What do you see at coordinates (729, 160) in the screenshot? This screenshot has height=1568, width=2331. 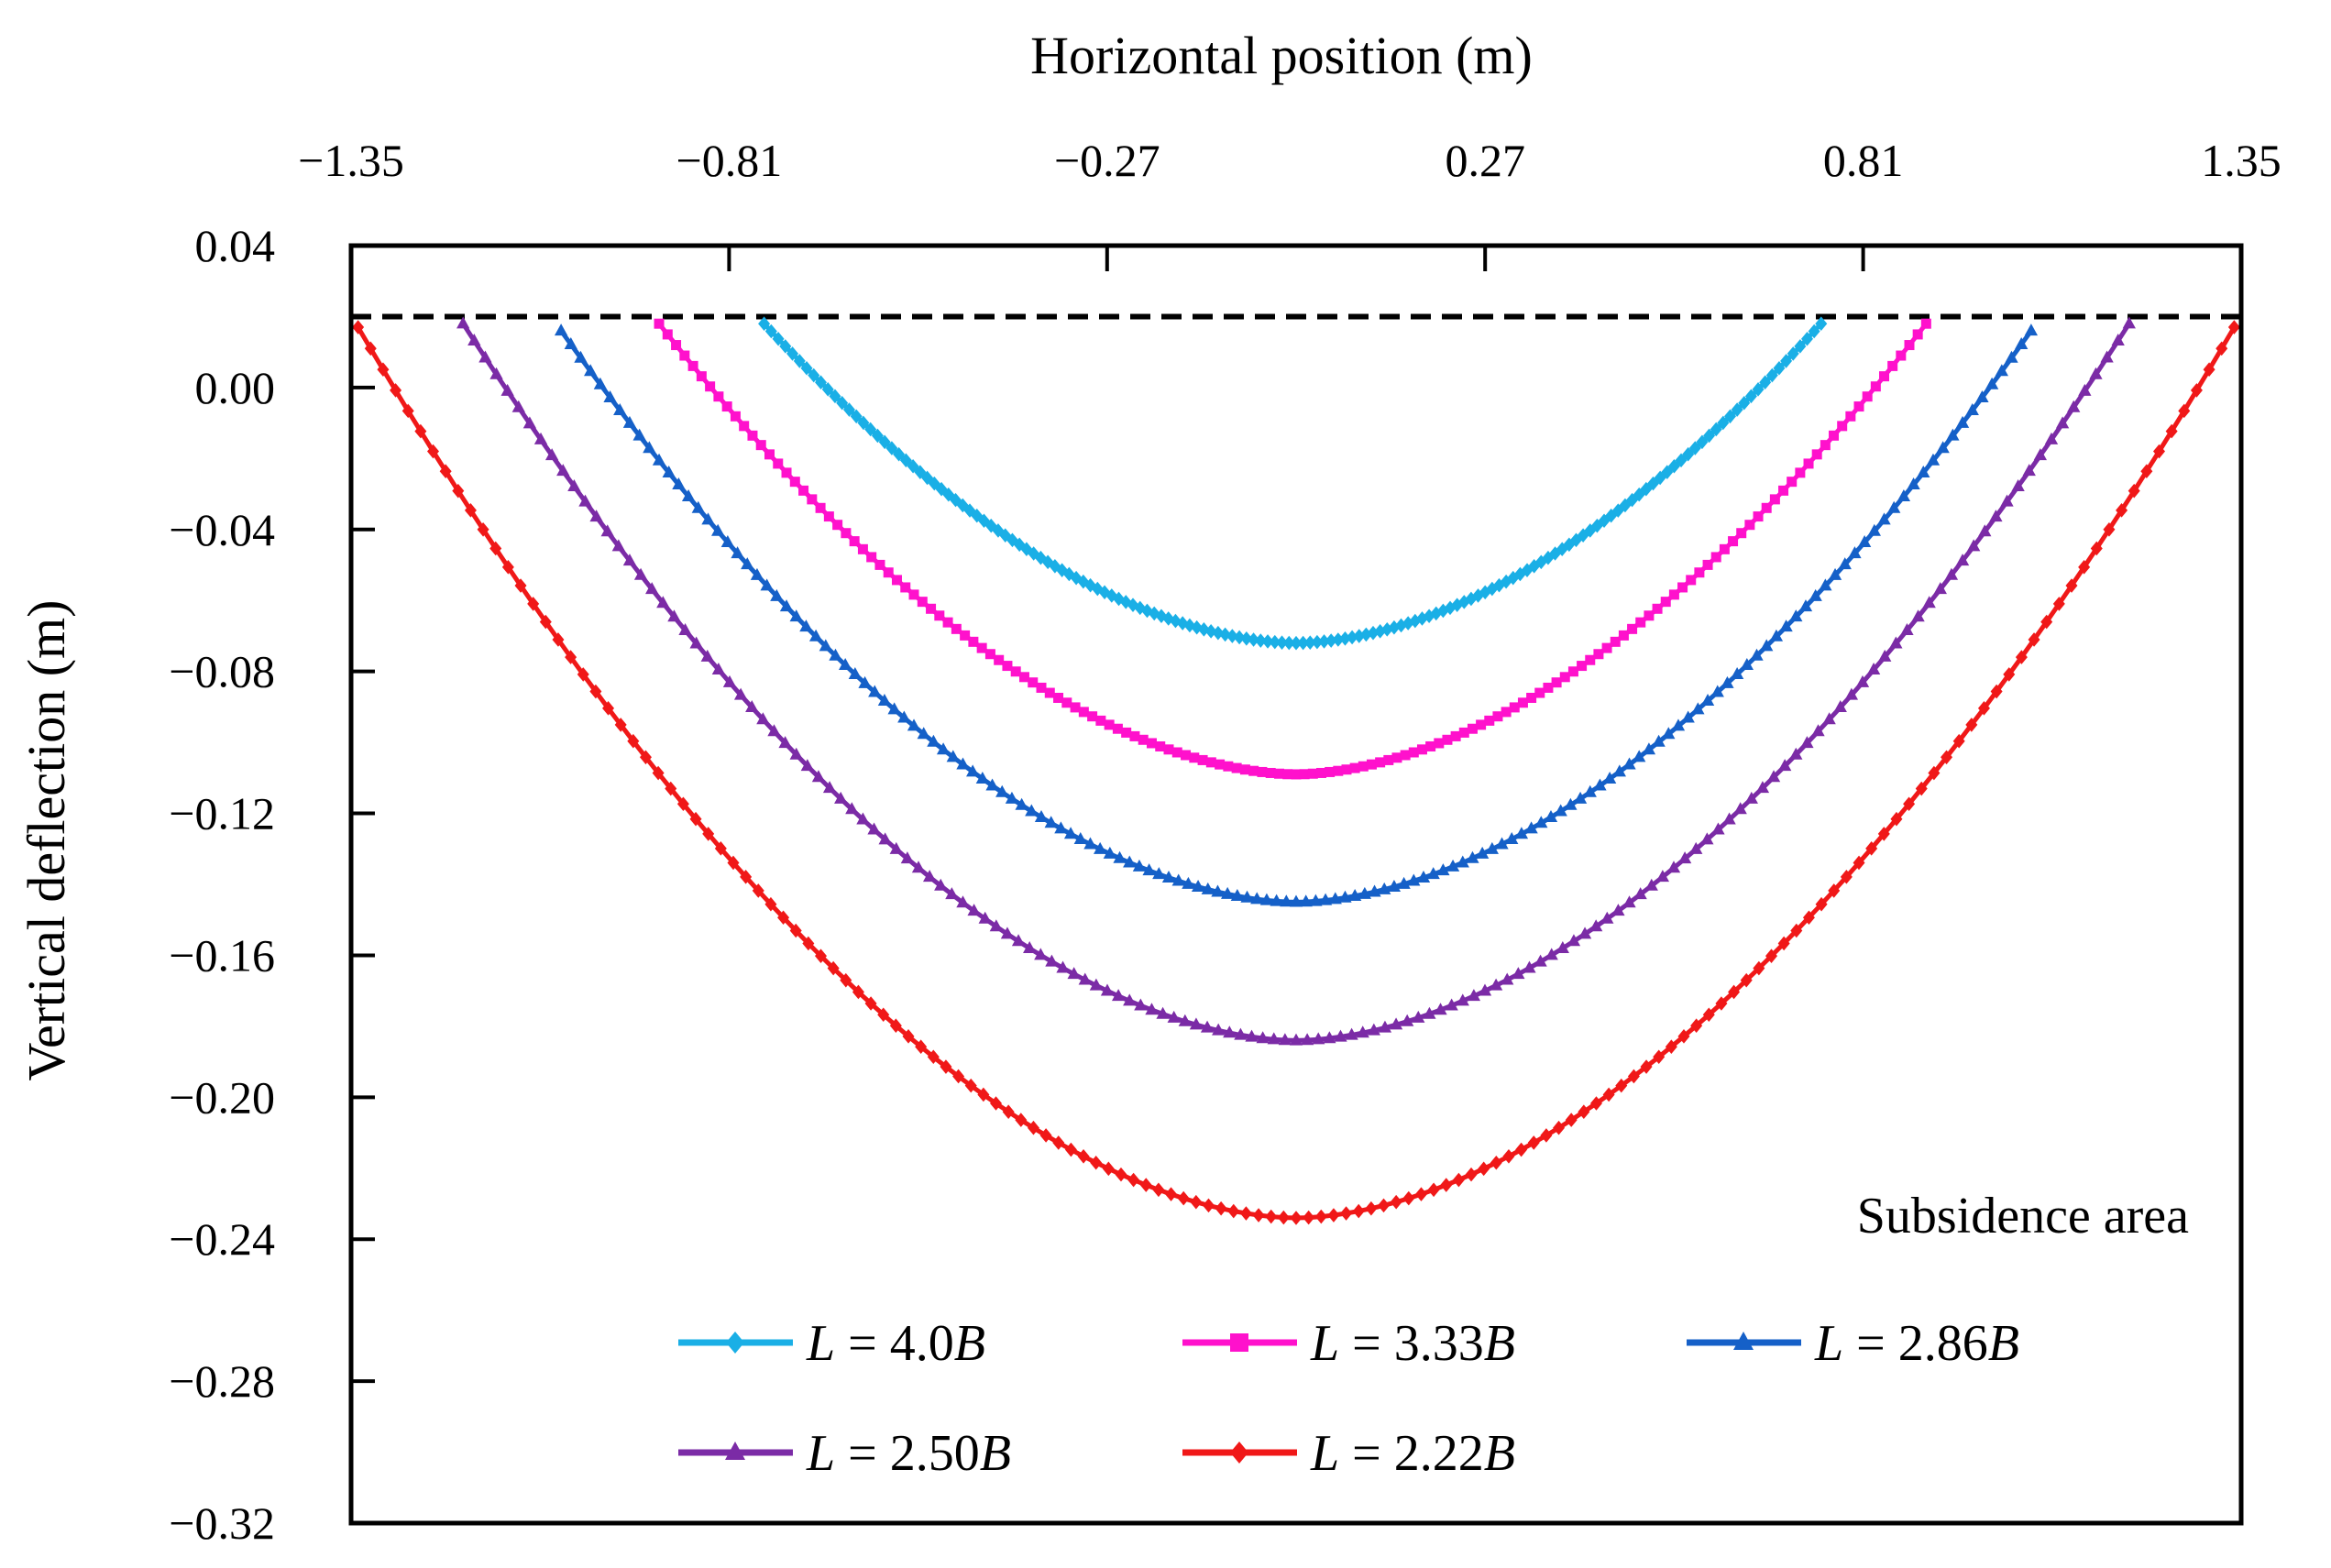 I see `x-tick-label: −0.81` at bounding box center [729, 160].